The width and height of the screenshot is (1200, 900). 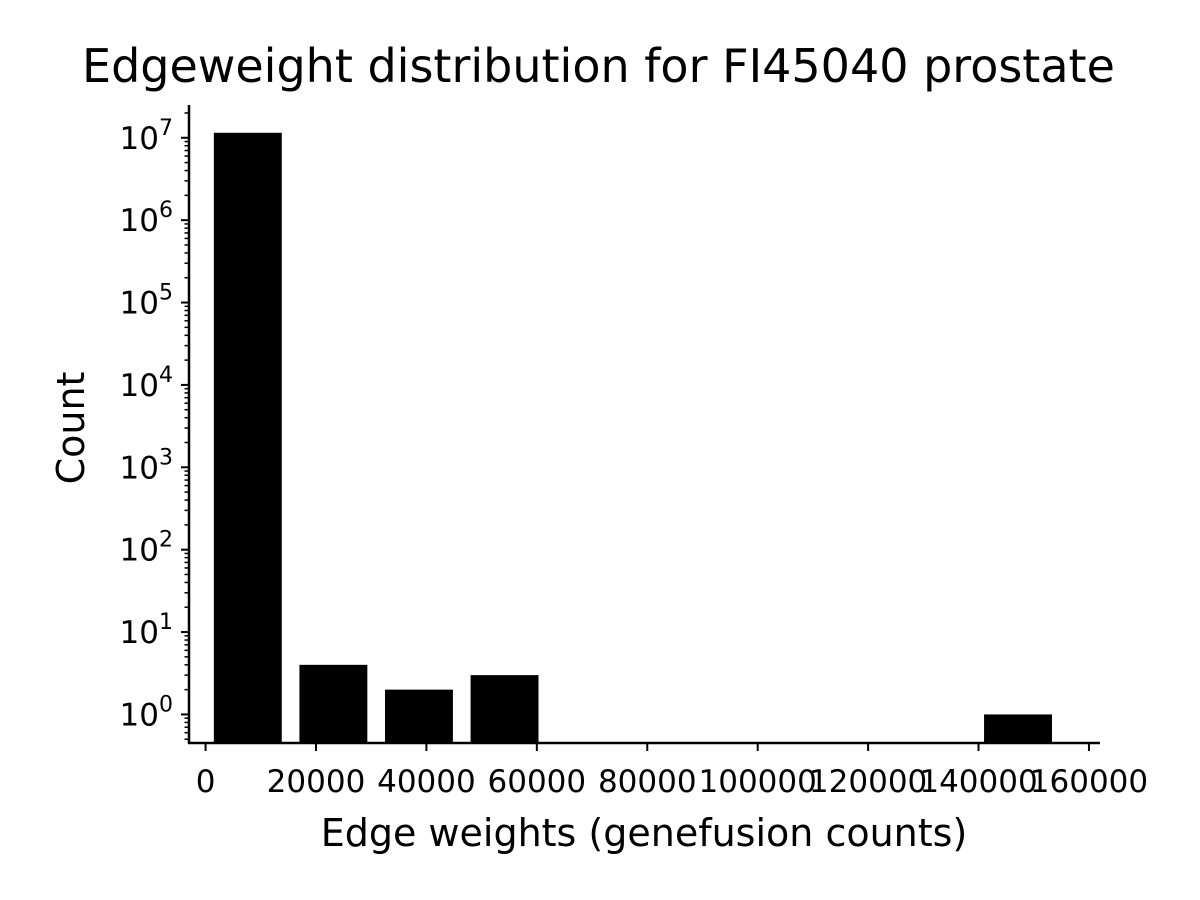 I want to click on x-tick-label: 100000, so click(x=758, y=782).